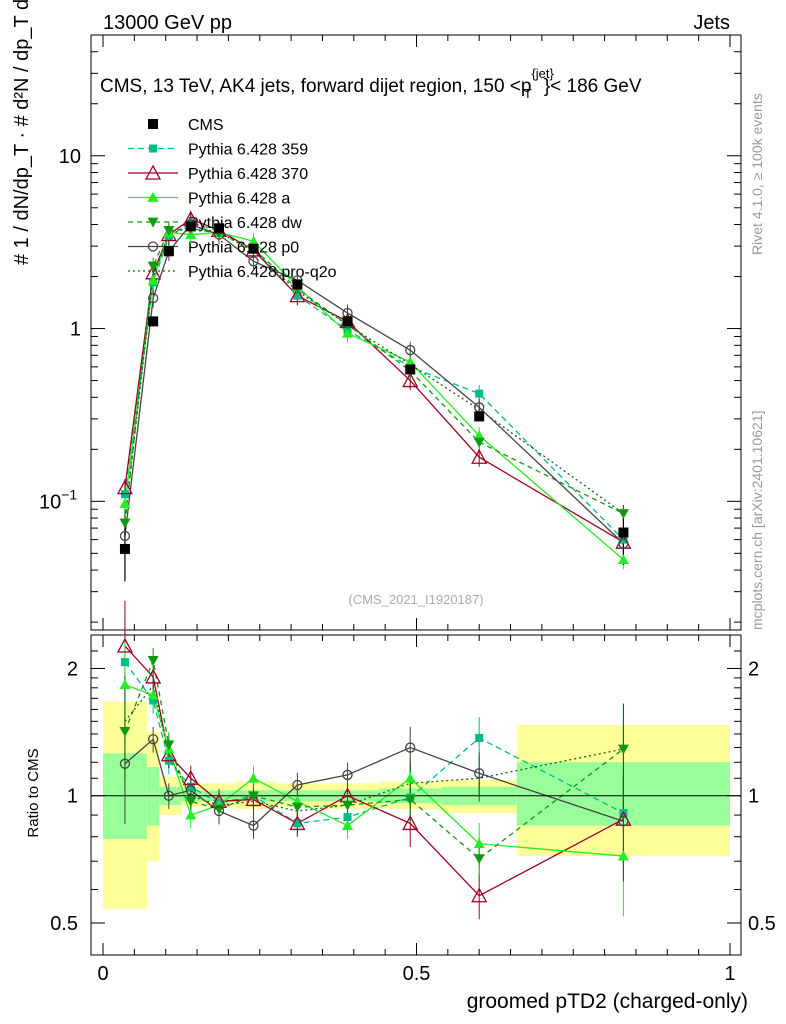  What do you see at coordinates (72, 797) in the screenshot?
I see `y-tick-label-ratio: 1` at bounding box center [72, 797].